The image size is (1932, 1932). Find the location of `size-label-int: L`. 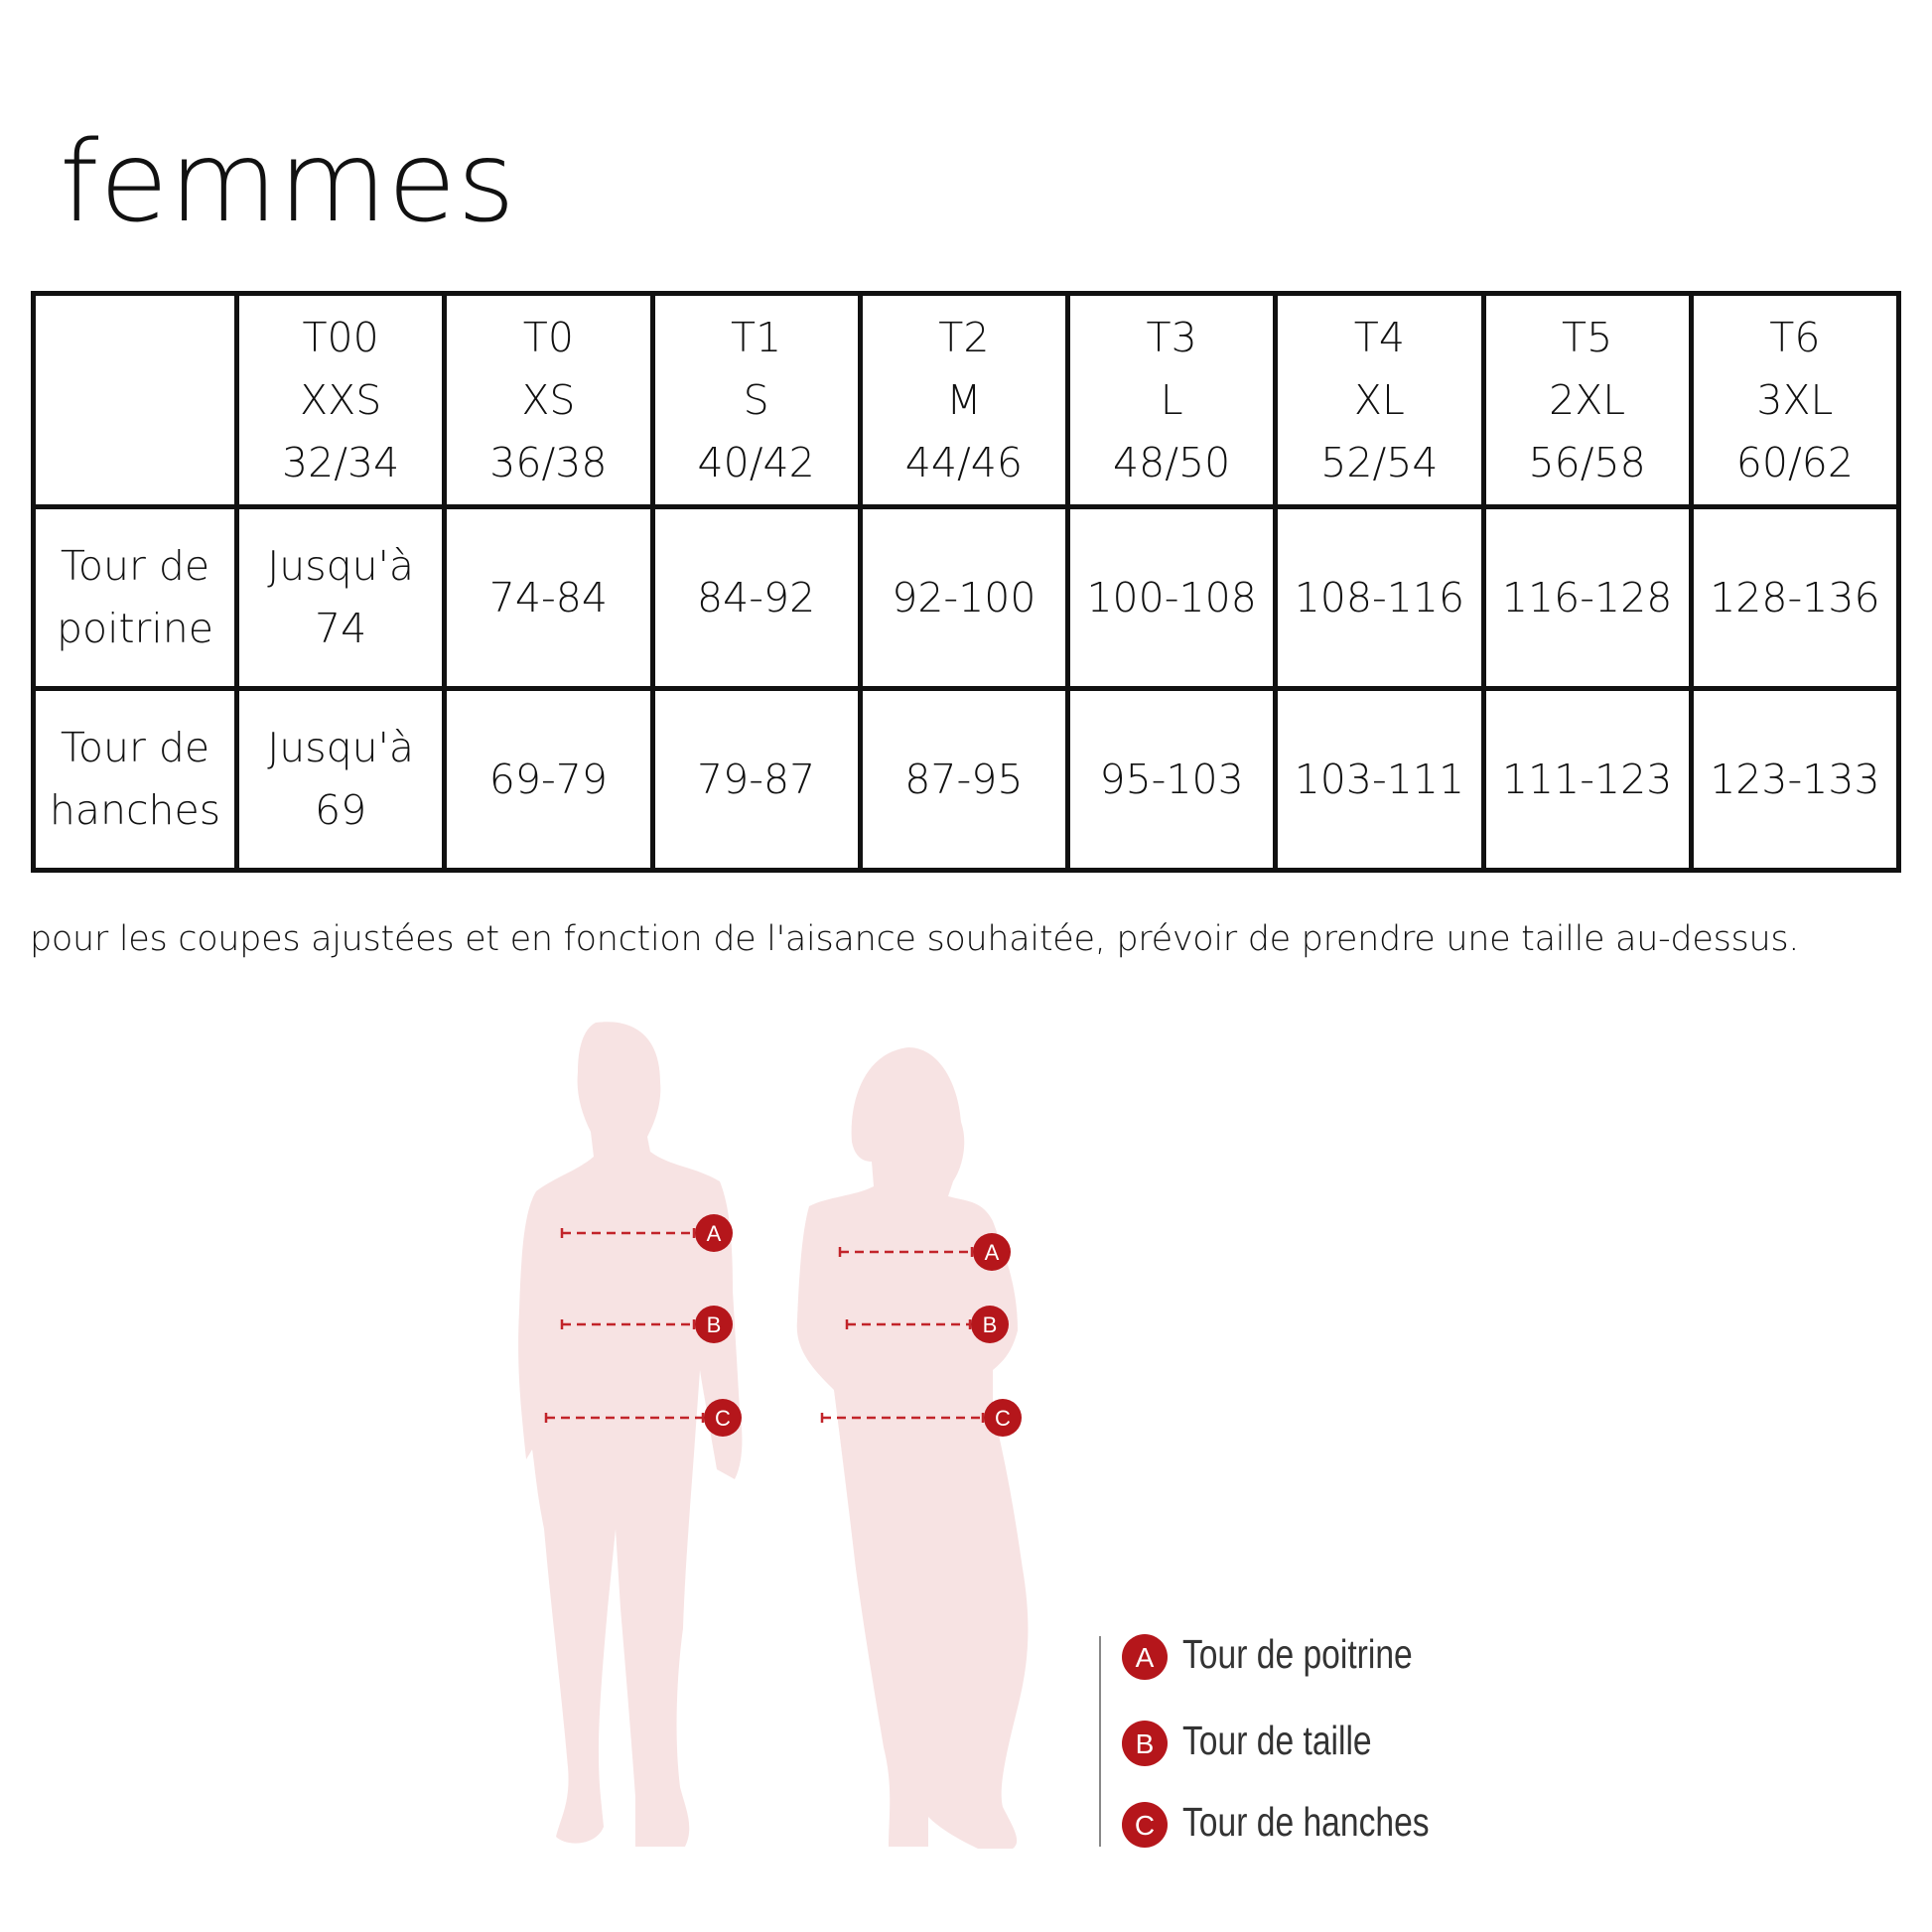

size-label-int: L is located at coordinates (1172, 399).